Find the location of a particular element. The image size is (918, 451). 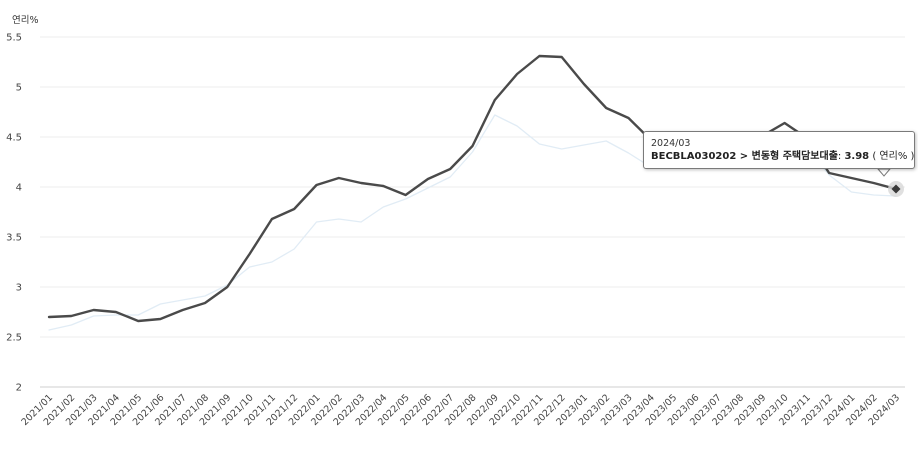

tooltip-date: 2024/03 is located at coordinates (671, 143).